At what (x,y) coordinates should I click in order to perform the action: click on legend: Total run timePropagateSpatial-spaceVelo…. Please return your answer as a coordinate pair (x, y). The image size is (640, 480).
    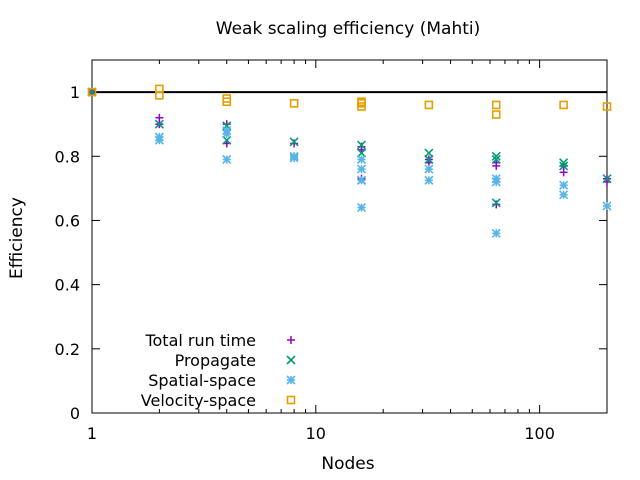
    Looking at the image, I should click on (218, 370).